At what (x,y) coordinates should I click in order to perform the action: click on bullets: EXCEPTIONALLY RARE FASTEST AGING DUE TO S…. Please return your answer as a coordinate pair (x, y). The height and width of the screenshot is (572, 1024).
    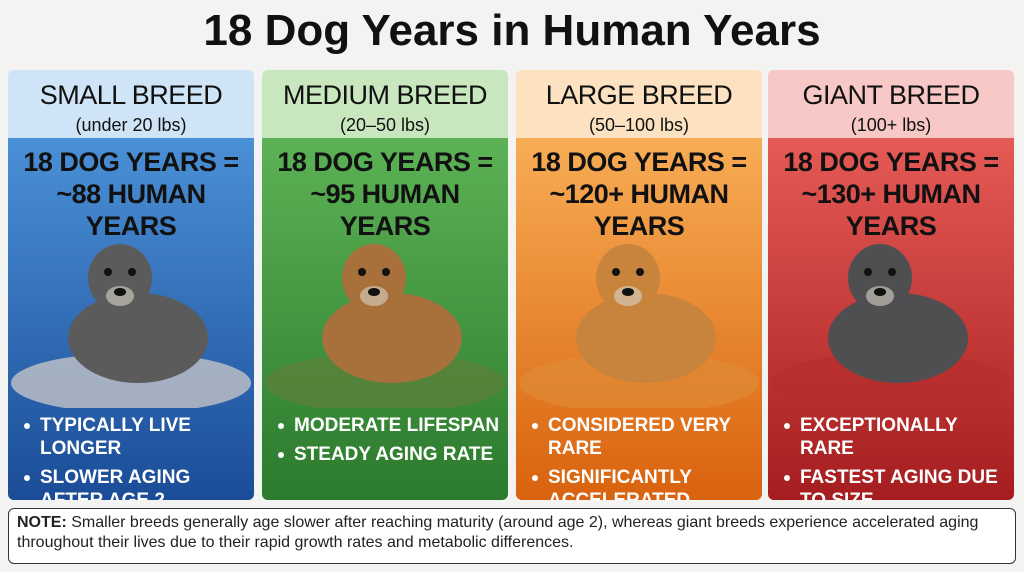
    Looking at the image, I should click on (894, 457).